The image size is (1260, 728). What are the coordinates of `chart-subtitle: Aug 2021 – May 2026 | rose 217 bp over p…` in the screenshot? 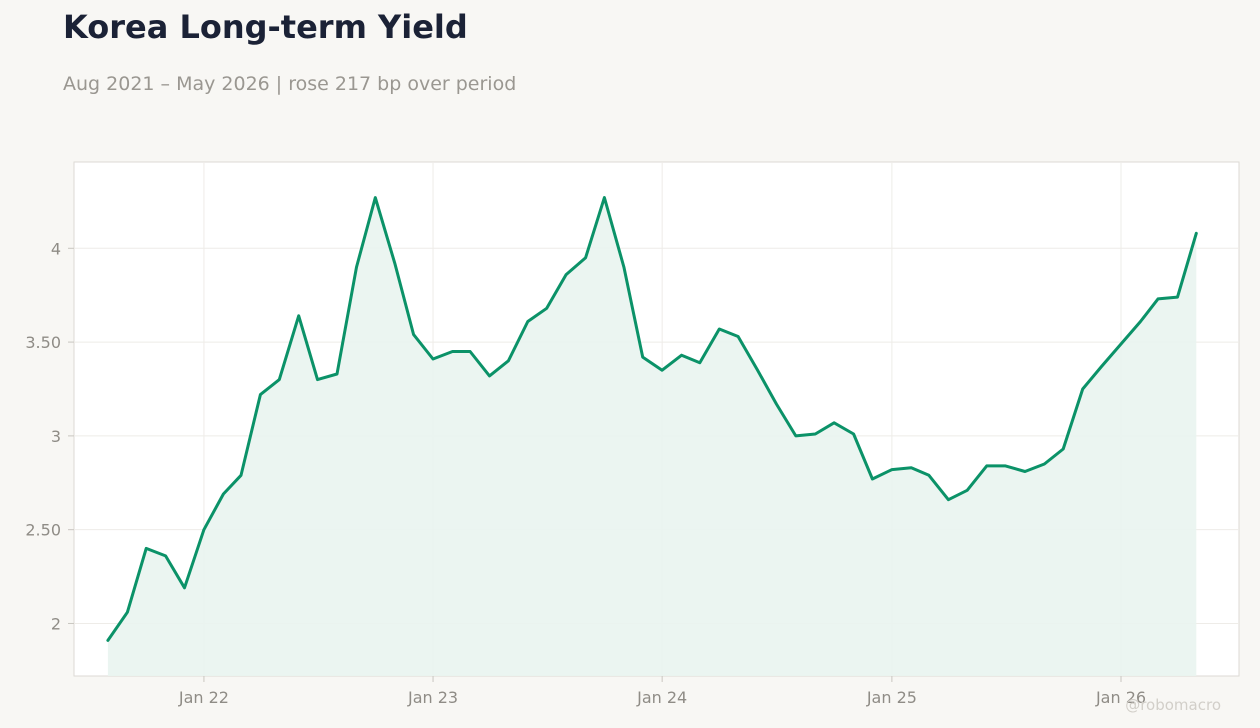 It's located at (290, 84).